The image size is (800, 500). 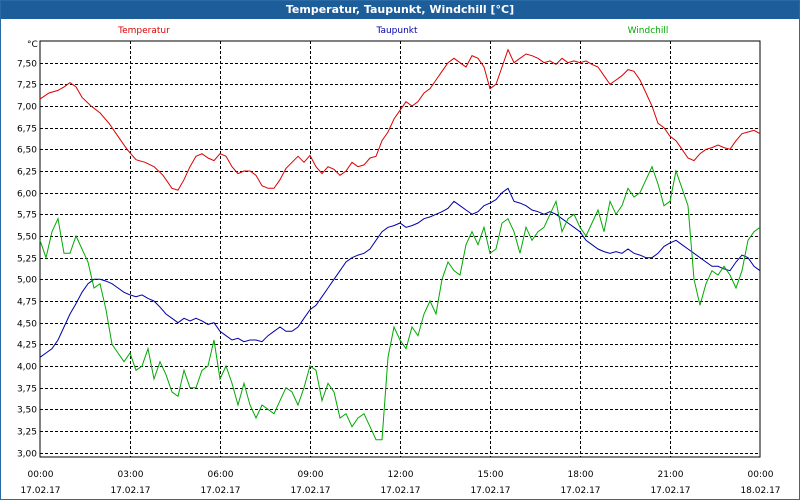 I want to click on legend-temperatur: Temperatur, so click(x=143, y=31).